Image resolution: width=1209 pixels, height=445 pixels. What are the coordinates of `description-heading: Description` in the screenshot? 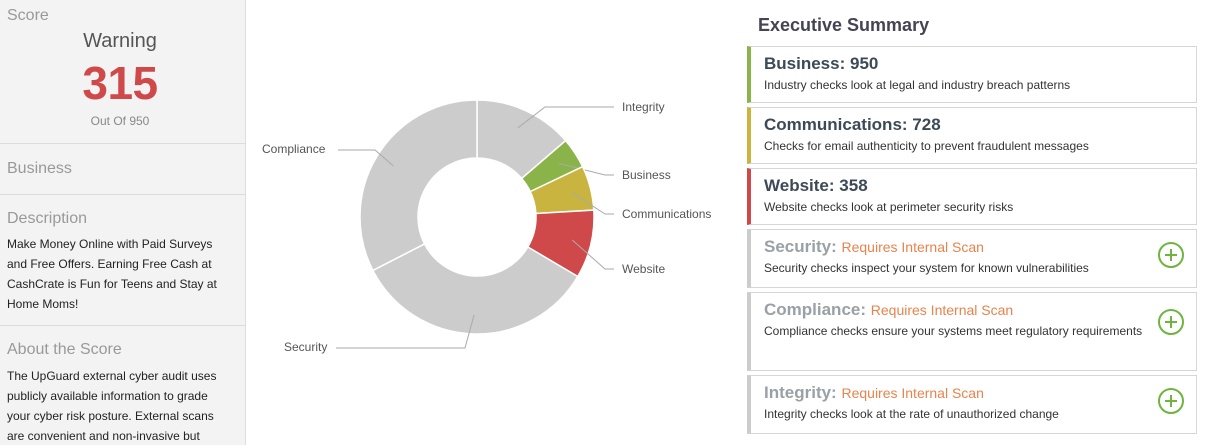 It's located at (47, 218).